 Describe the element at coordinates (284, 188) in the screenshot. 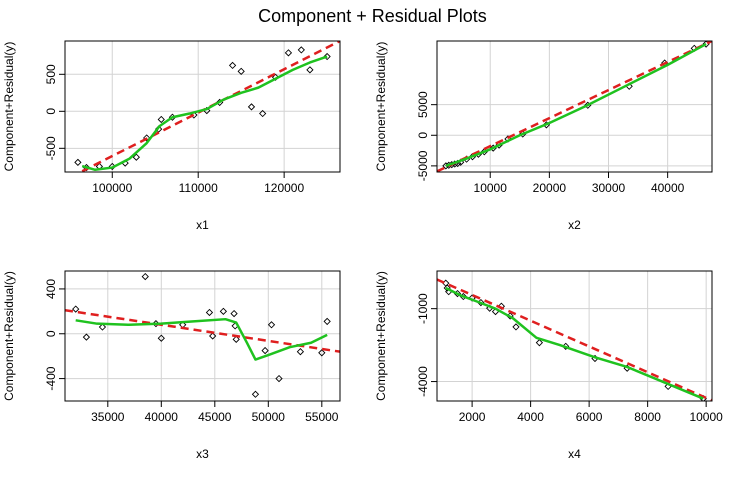

I see `x-tick-label: 120000` at that location.